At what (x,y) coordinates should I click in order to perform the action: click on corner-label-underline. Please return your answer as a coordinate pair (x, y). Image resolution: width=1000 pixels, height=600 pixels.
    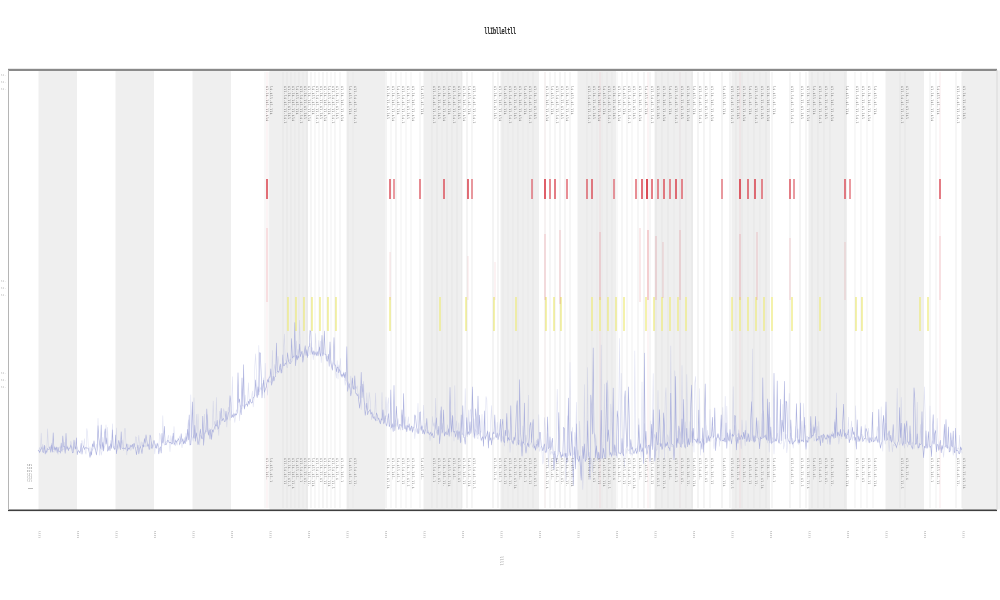
    Looking at the image, I should click on (30, 488).